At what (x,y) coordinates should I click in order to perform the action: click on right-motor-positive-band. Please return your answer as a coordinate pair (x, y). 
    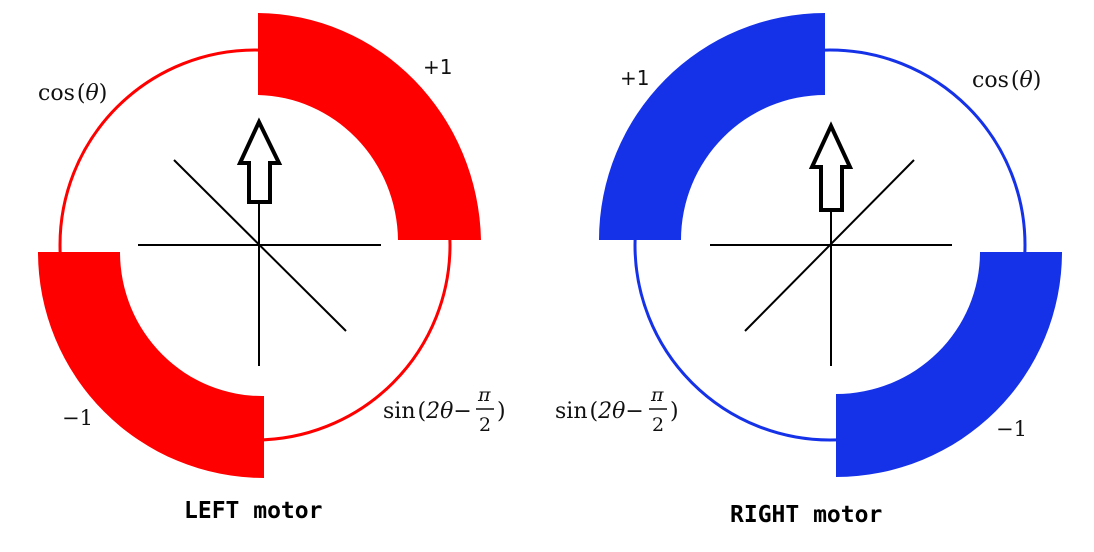
    Looking at the image, I should click on (712, 126).